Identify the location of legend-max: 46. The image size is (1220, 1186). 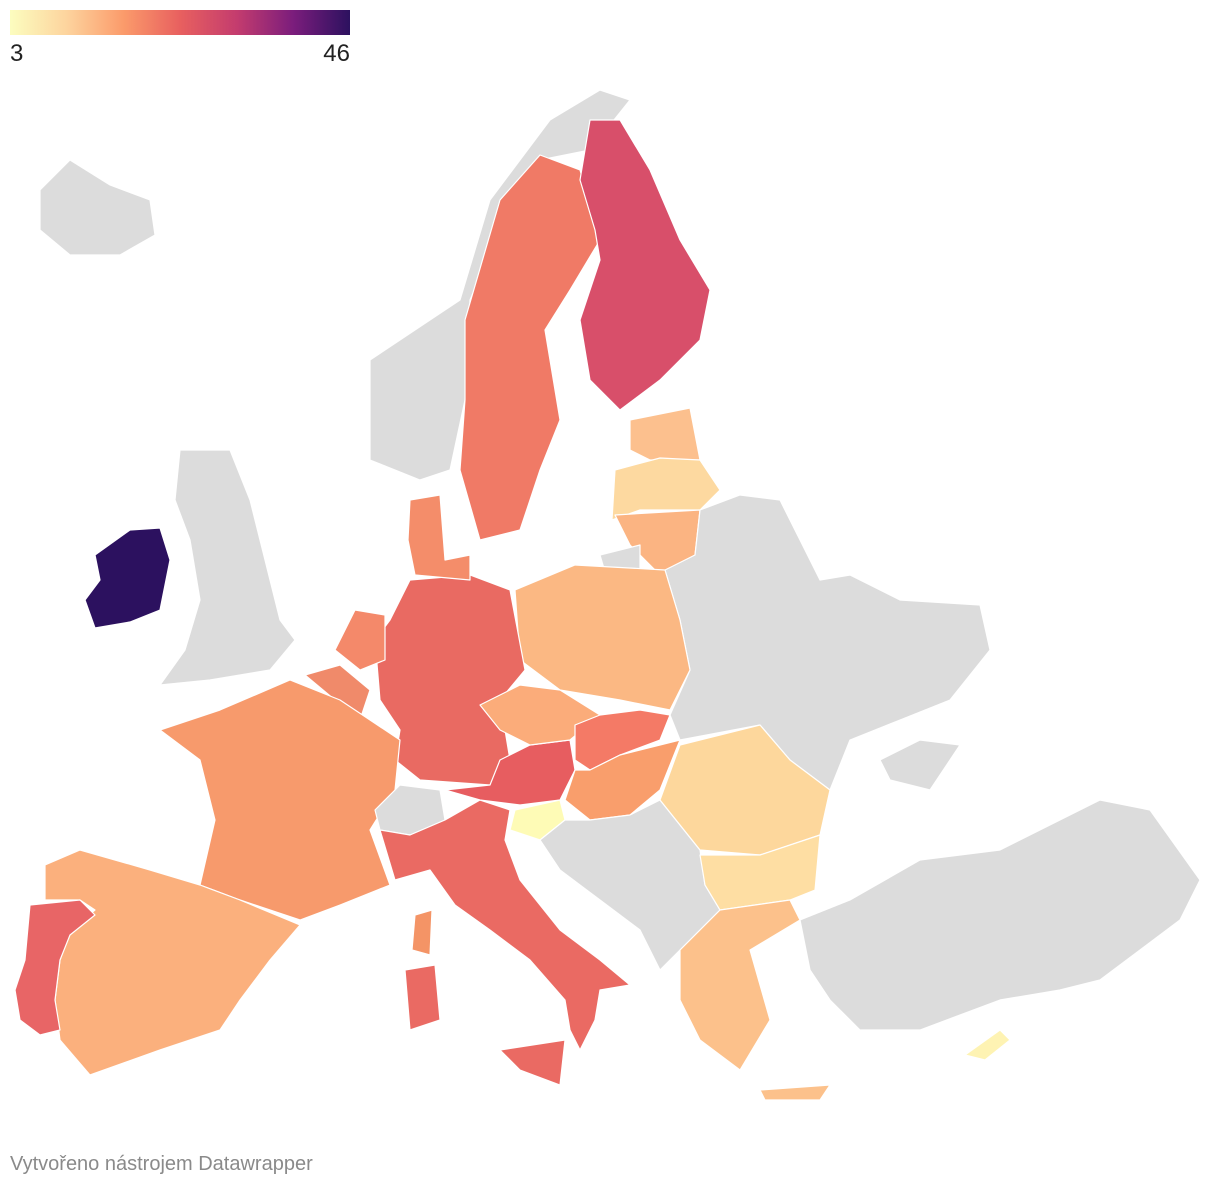
(336, 53).